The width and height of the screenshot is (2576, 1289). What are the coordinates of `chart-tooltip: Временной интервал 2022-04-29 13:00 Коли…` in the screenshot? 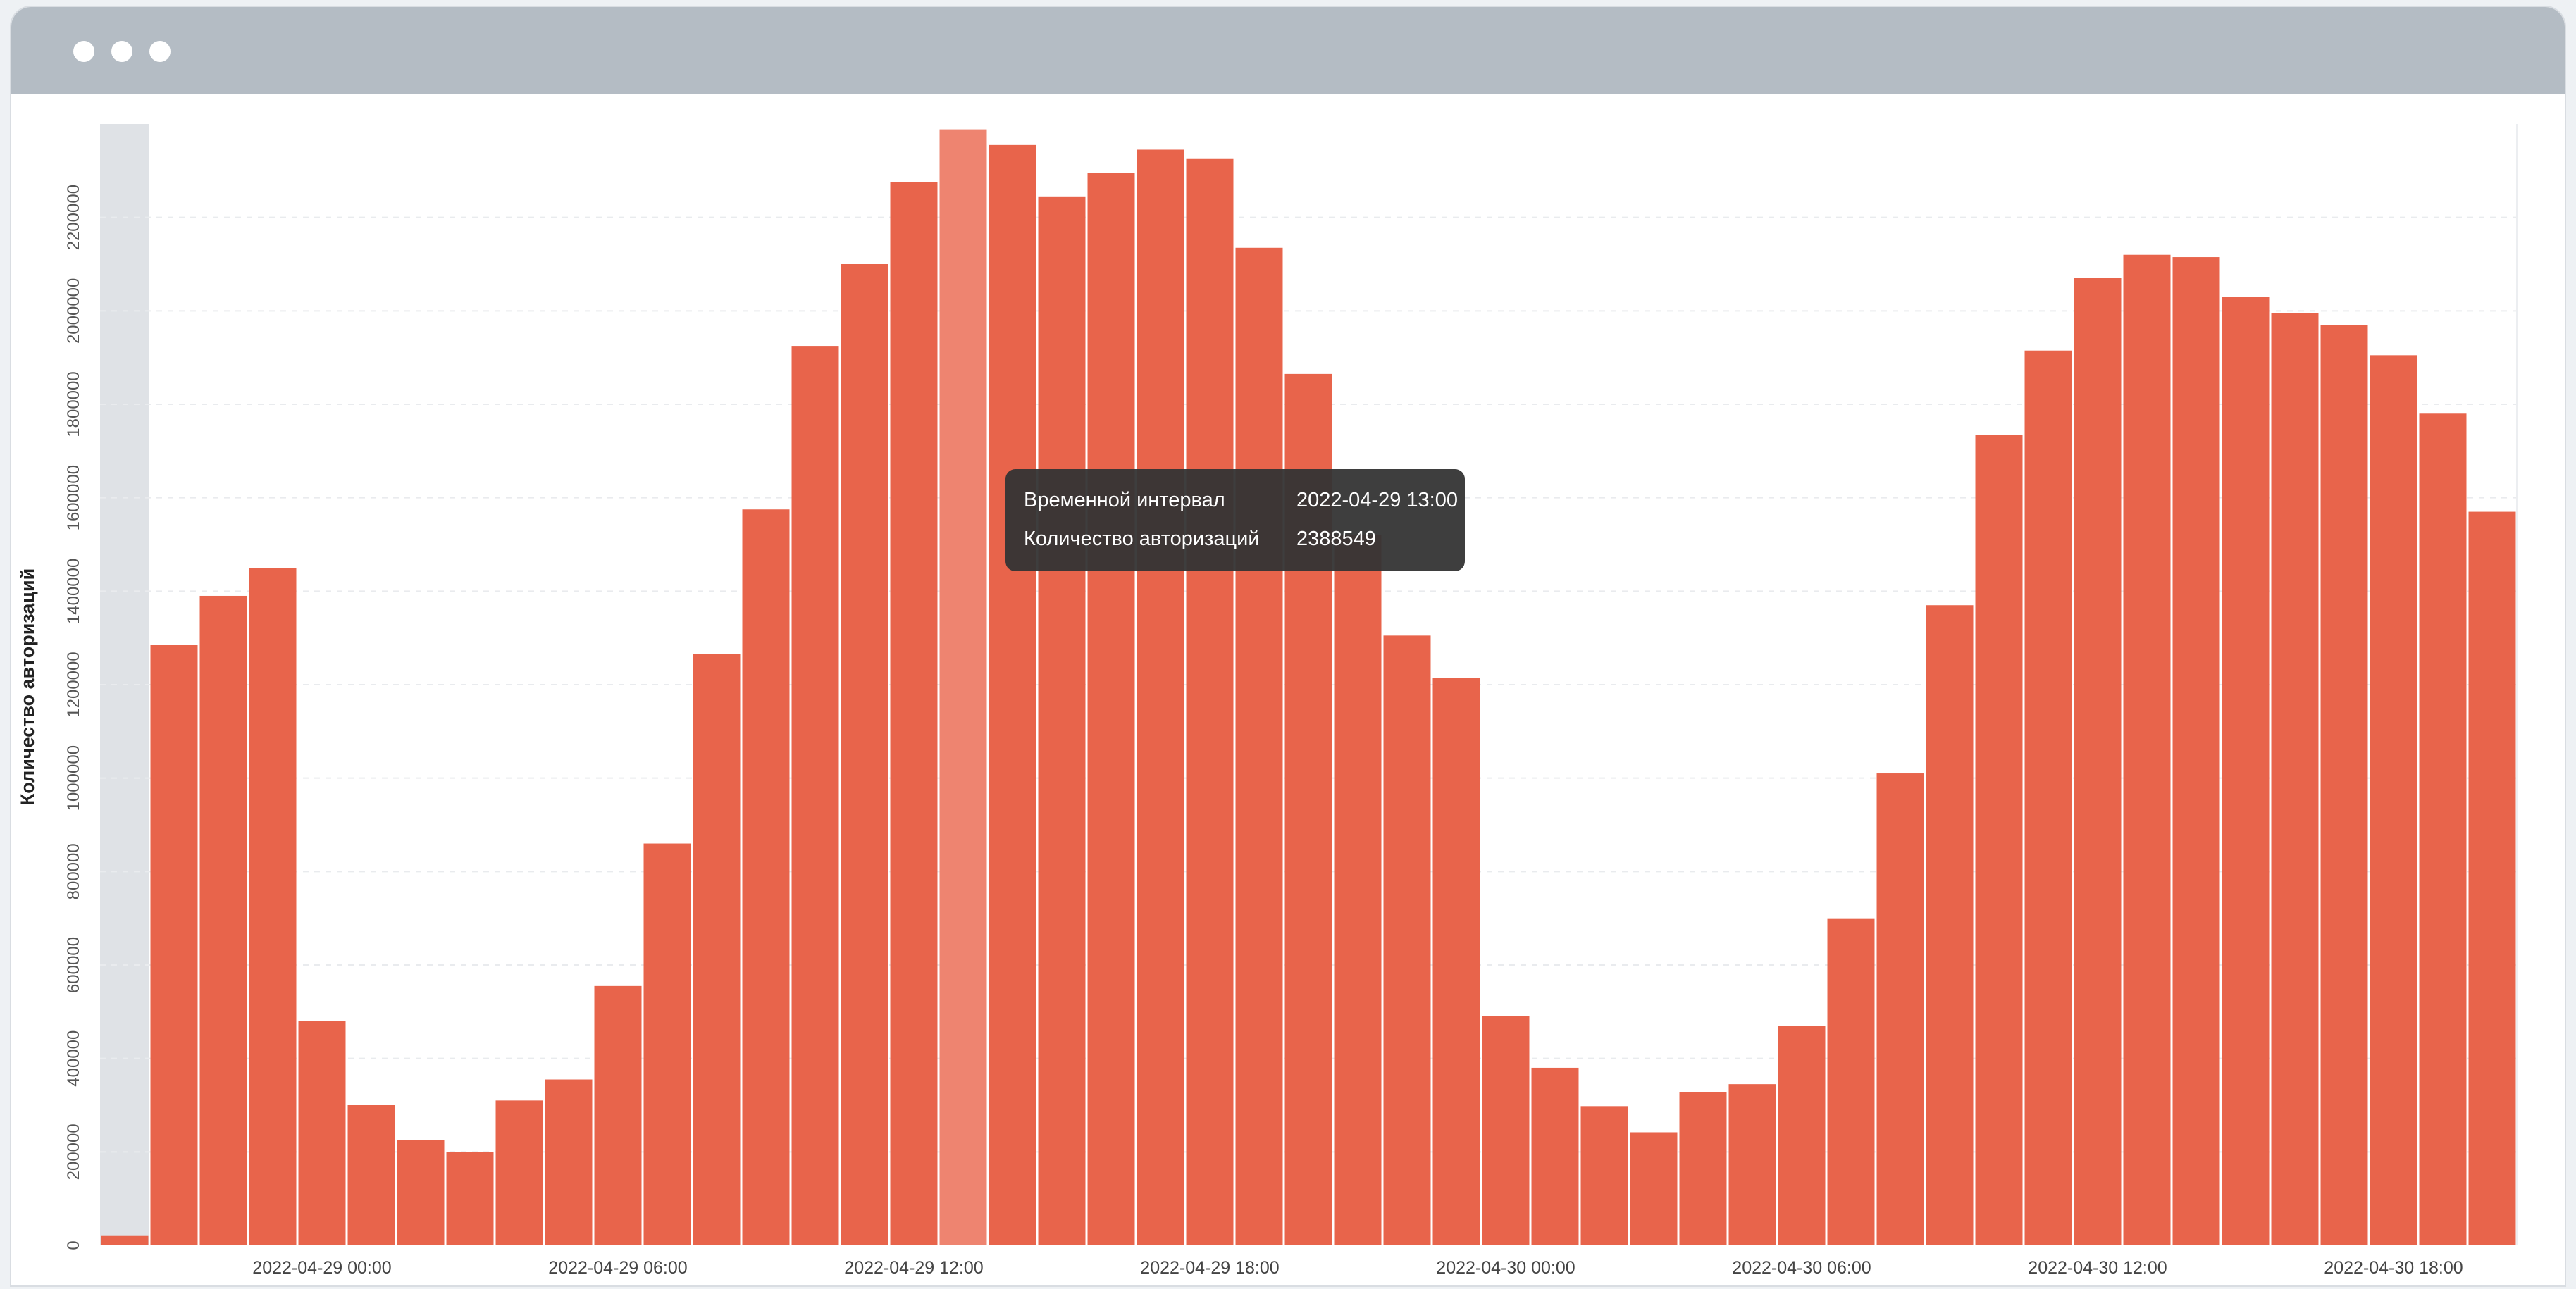 It's located at (1235, 520).